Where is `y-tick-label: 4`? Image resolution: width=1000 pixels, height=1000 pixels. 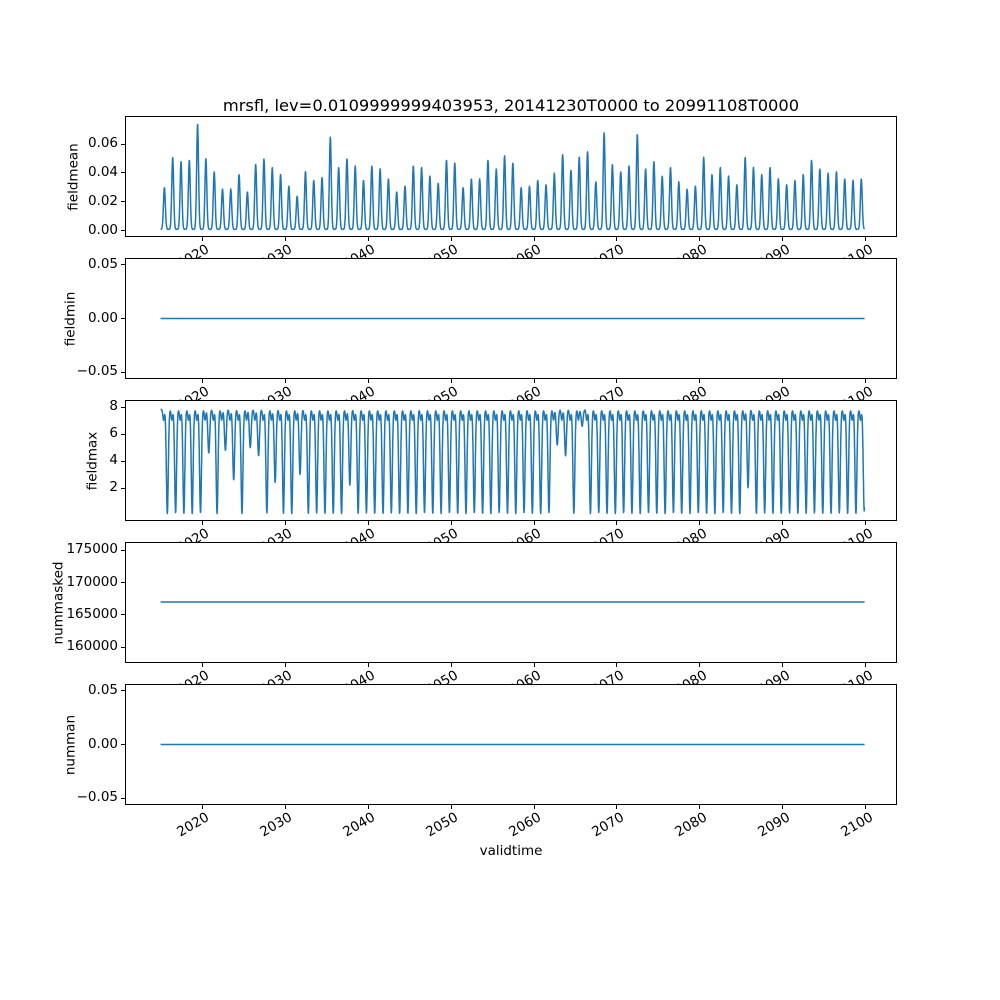
y-tick-label: 4 is located at coordinates (113, 460).